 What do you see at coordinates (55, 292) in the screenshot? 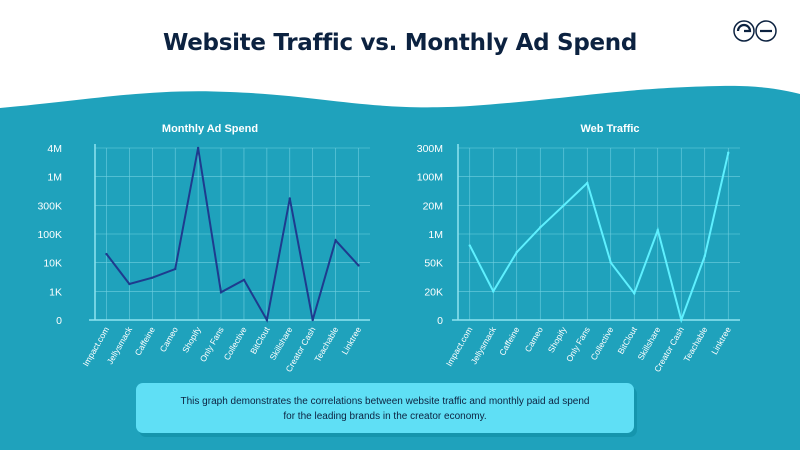
I see `y-tick-label: 1K` at bounding box center [55, 292].